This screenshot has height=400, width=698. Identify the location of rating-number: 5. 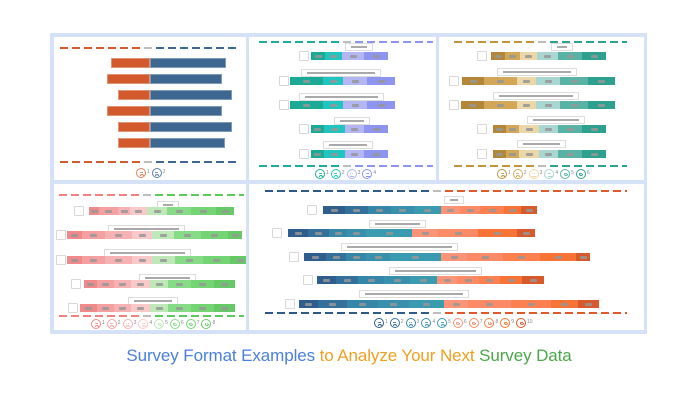
(572, 173).